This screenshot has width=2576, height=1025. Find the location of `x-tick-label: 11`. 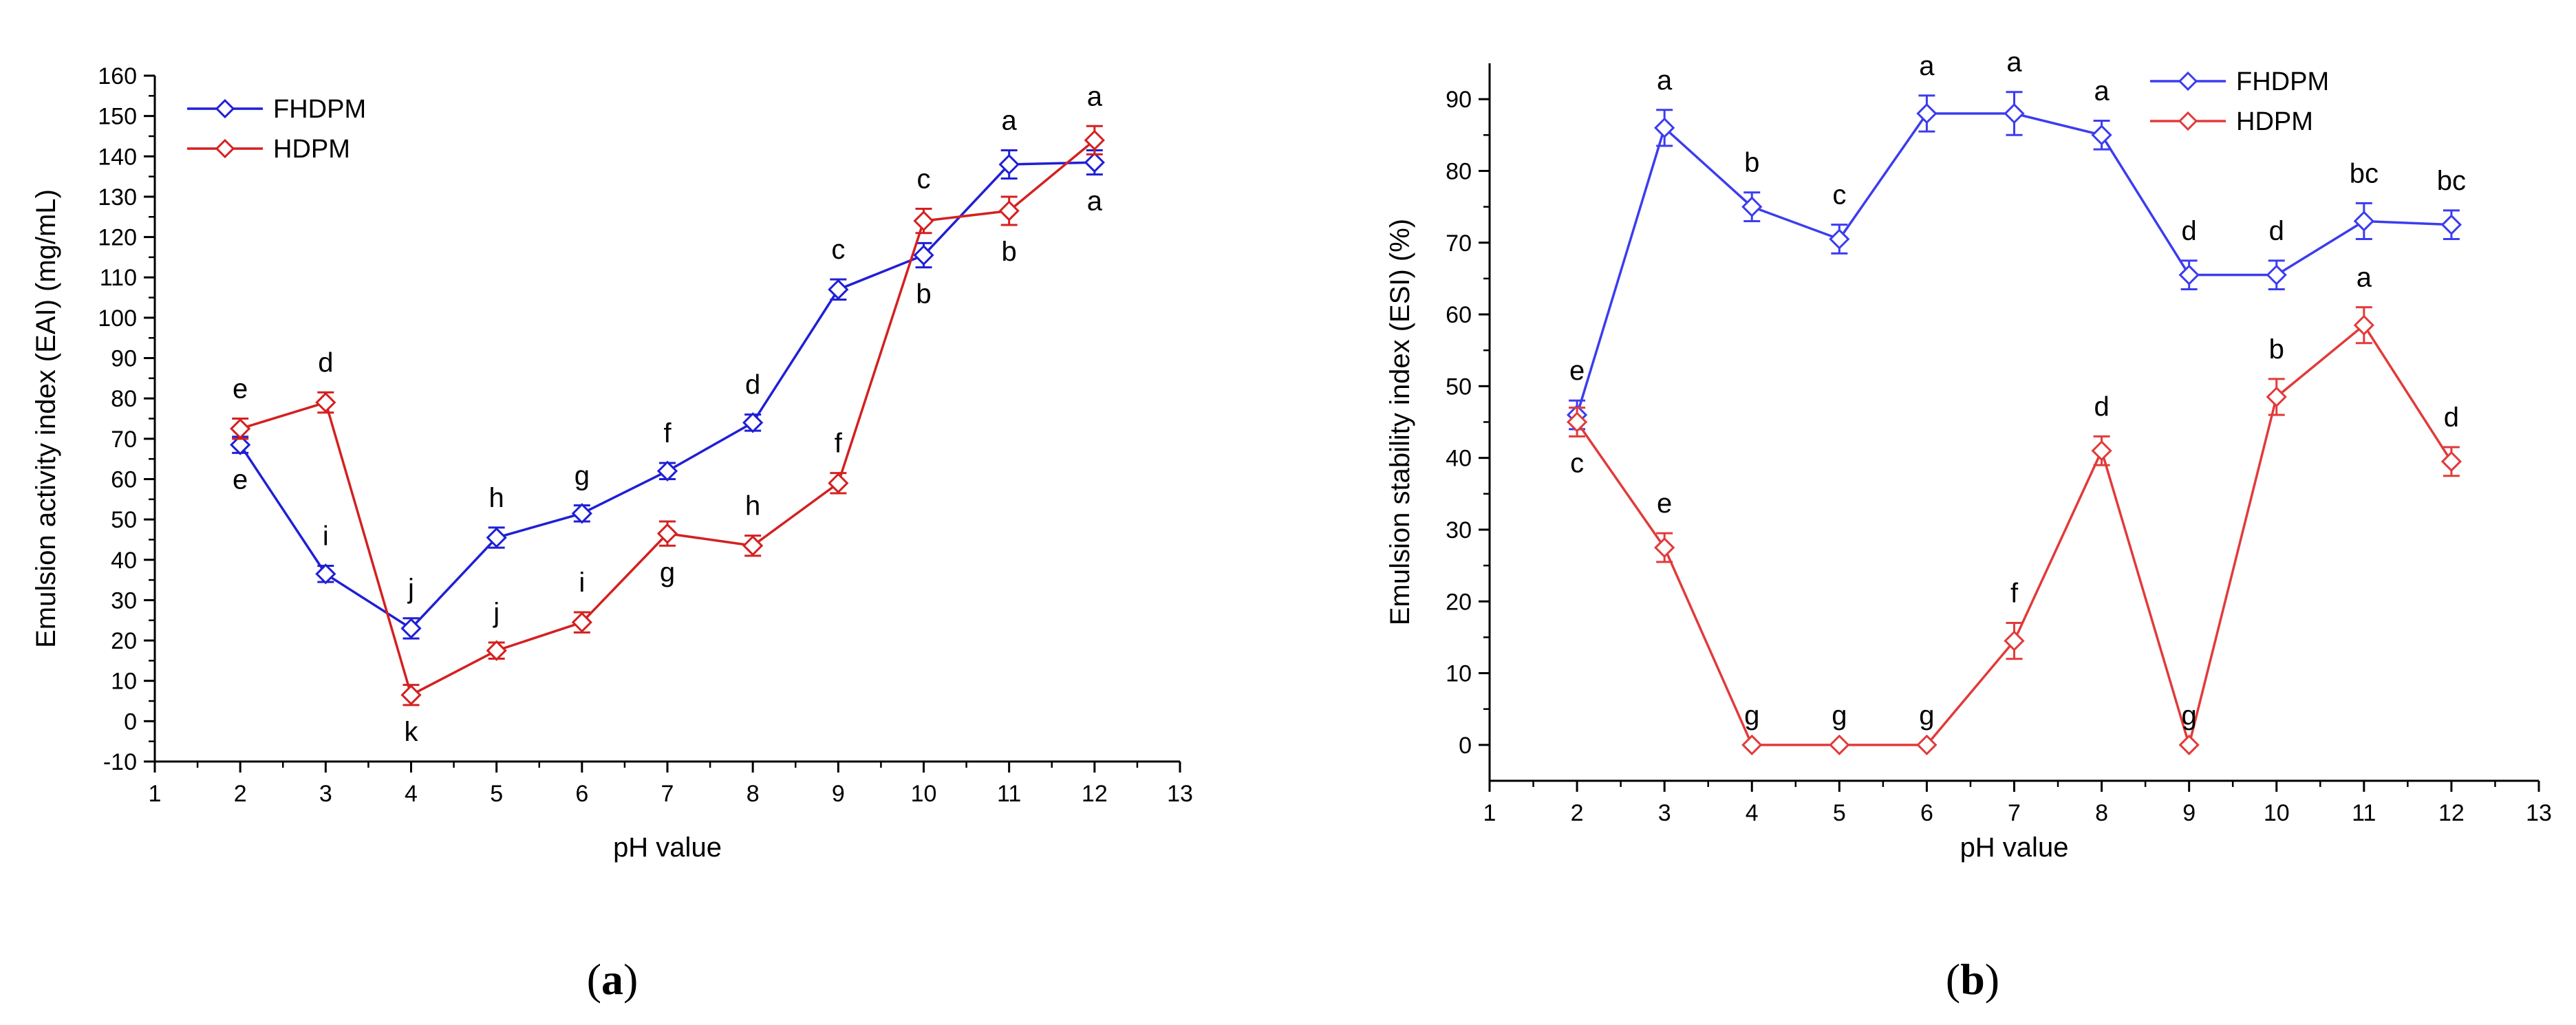

x-tick-label: 11 is located at coordinates (1009, 794).